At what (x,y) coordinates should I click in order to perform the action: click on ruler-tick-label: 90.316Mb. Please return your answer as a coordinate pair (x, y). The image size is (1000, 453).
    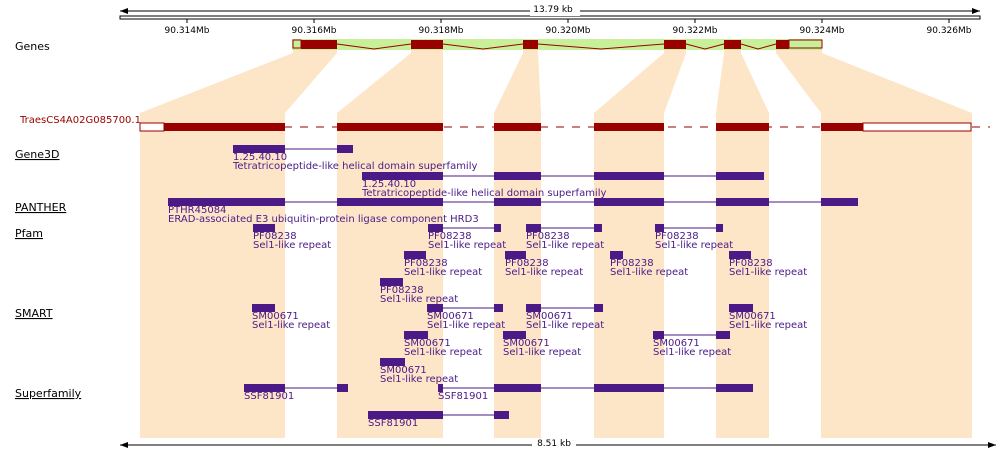
    Looking at the image, I should click on (314, 31).